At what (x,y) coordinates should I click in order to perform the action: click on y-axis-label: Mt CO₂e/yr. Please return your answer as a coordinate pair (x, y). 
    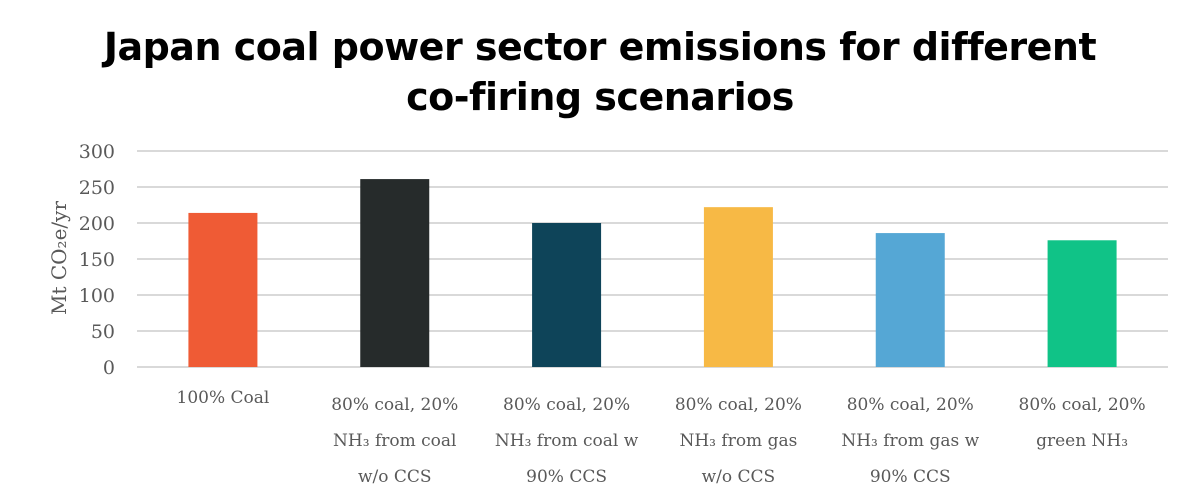
    Looking at the image, I should click on (59, 258).